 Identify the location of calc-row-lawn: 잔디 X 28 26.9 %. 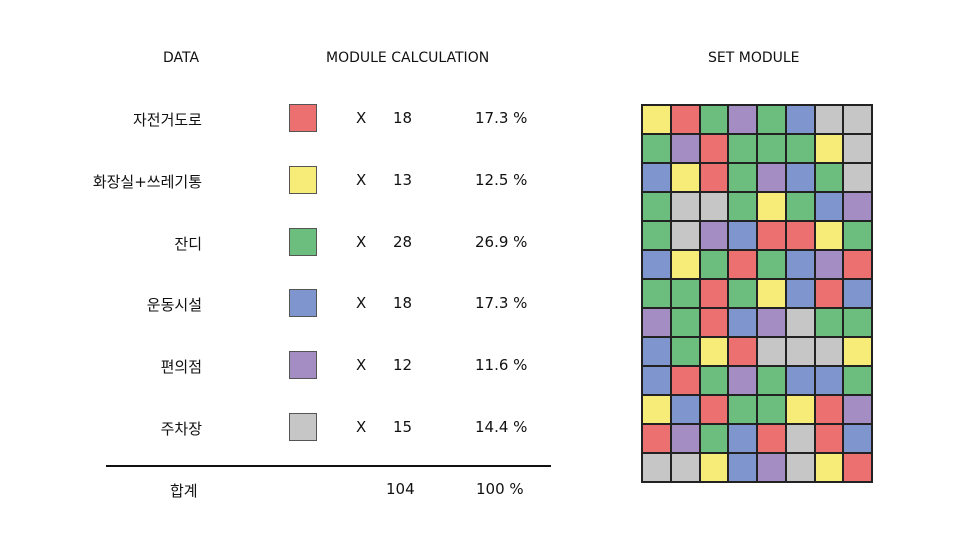
(300, 243).